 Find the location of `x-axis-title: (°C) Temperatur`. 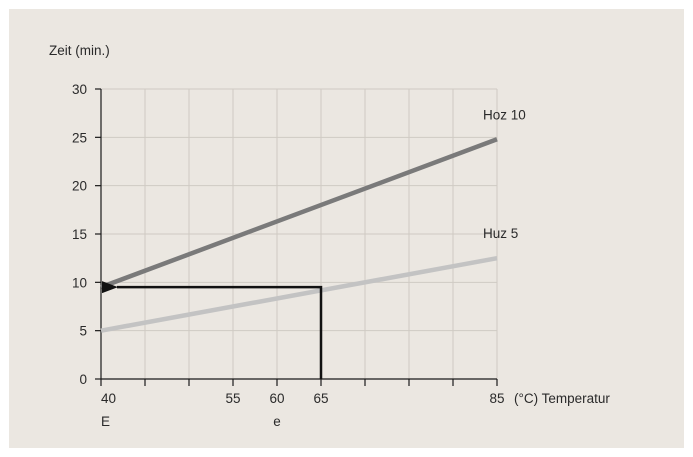

x-axis-title: (°C) Temperatur is located at coordinates (562, 398).